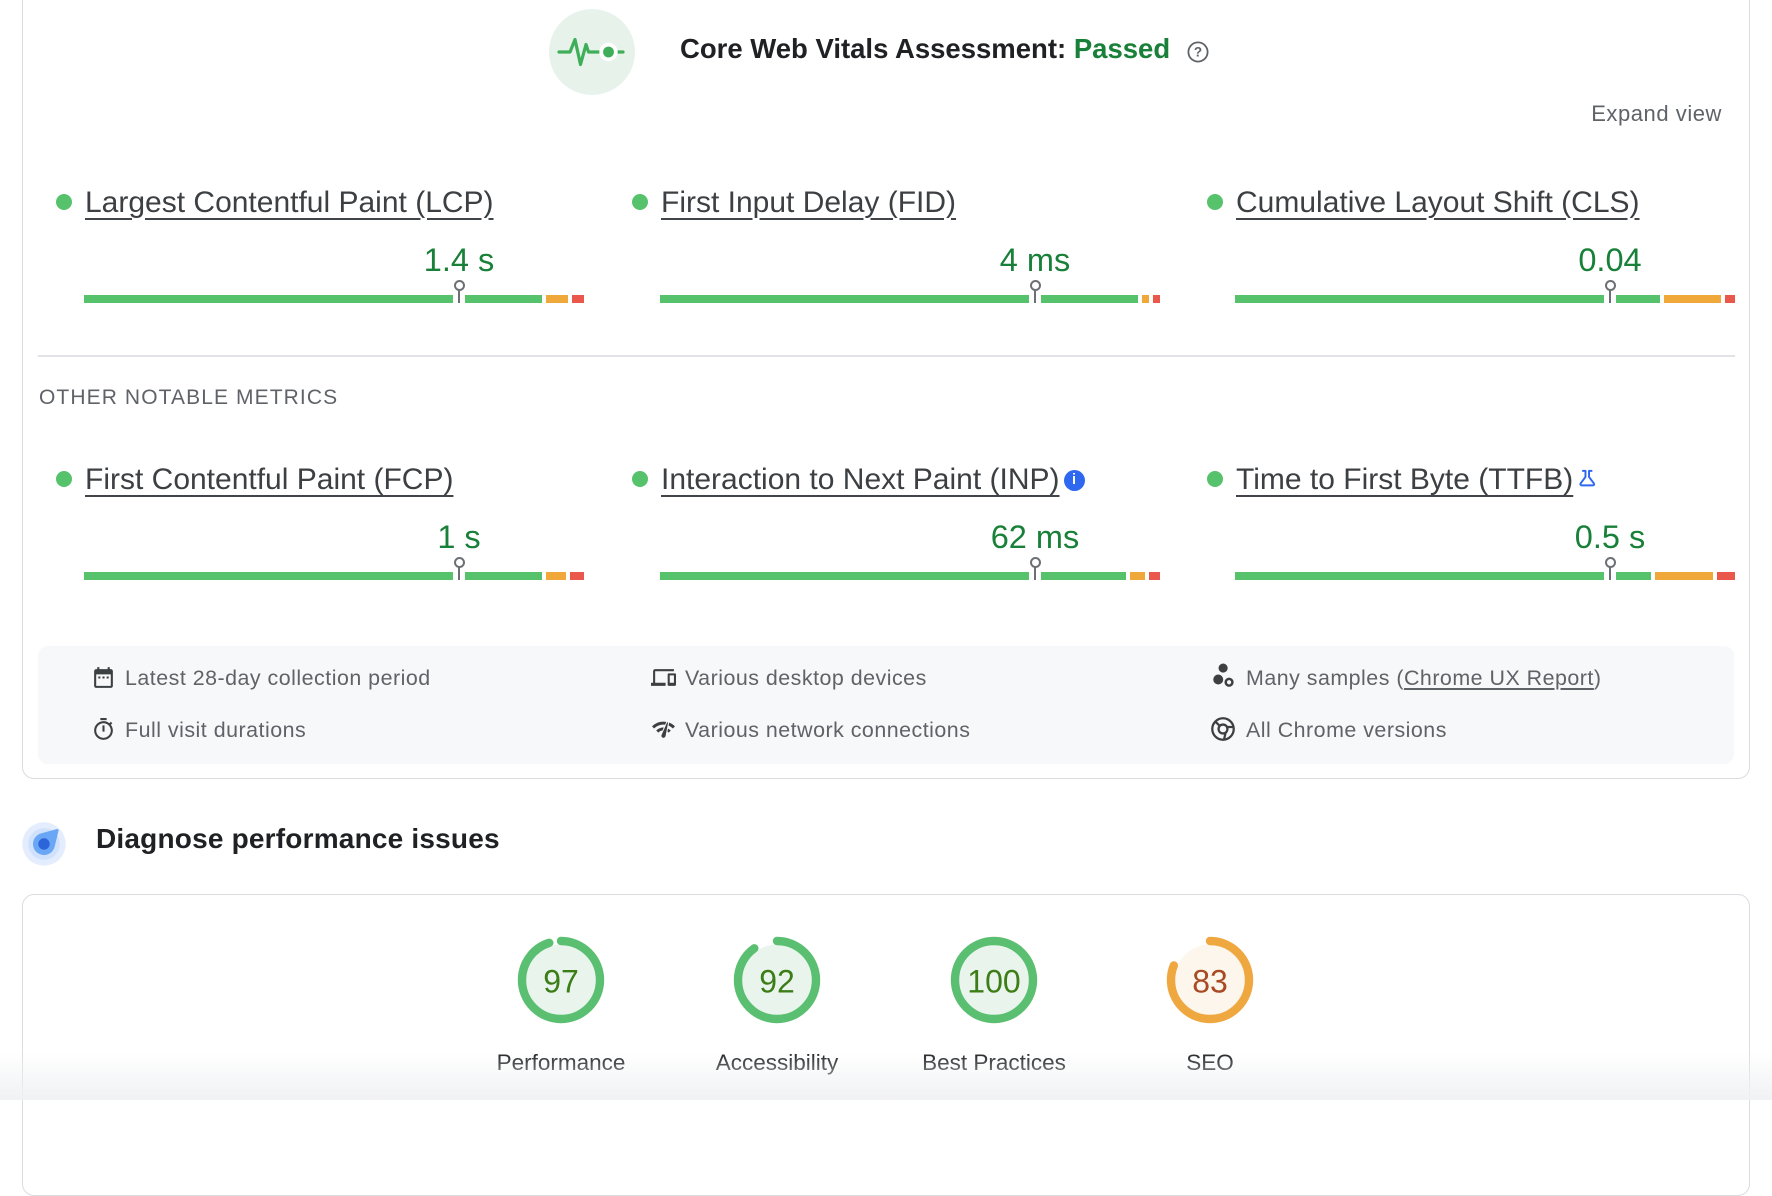 This screenshot has height=1196, width=1772. What do you see at coordinates (561, 982) in the screenshot?
I see `svg-text: 97` at bounding box center [561, 982].